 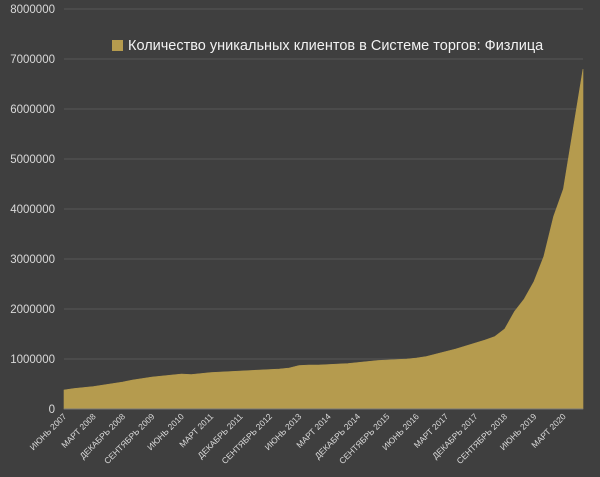 What do you see at coordinates (364, 438) in the screenshot?
I see `x-tick-label: СЕНТЯБРЬ 2015` at bounding box center [364, 438].